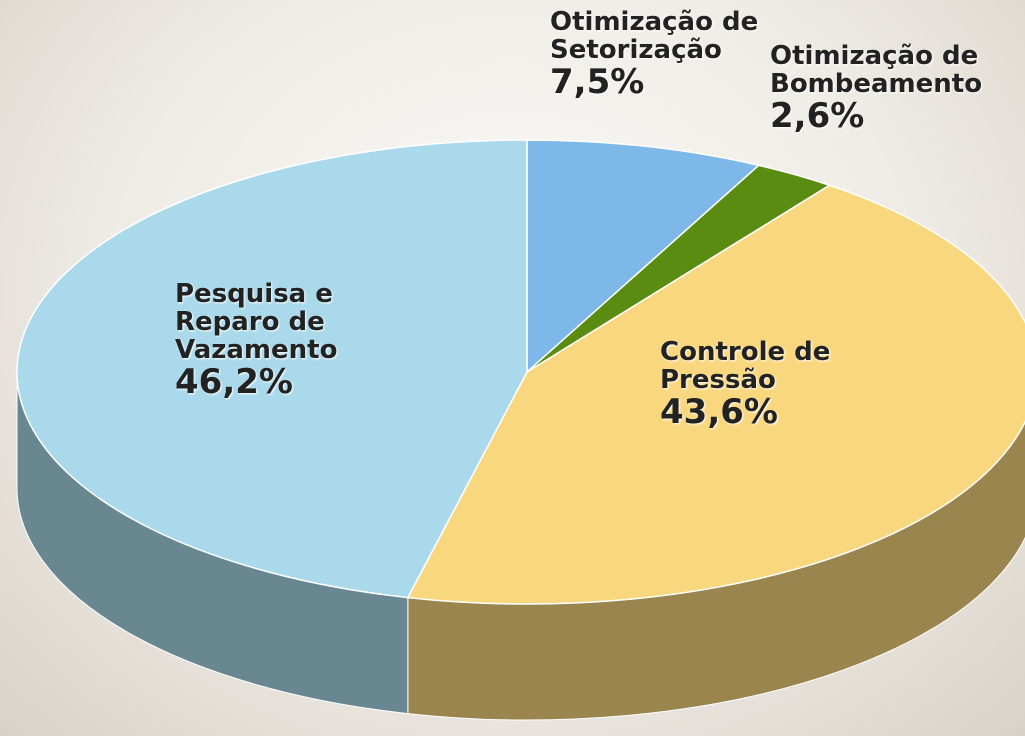 The height and width of the screenshot is (736, 1025). What do you see at coordinates (234, 382) in the screenshot?
I see `value-label: 46,2%` at bounding box center [234, 382].